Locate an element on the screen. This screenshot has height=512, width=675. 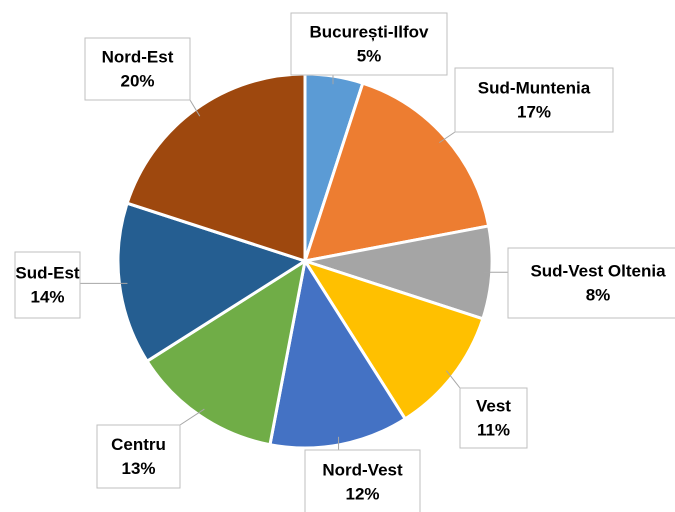
slice-label: Sud-Est is located at coordinates (47, 272).